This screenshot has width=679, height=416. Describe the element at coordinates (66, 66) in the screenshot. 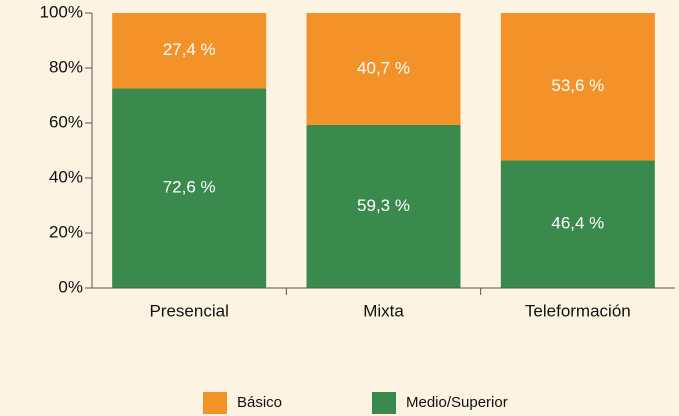

I see `y-tick-label: 80%` at that location.